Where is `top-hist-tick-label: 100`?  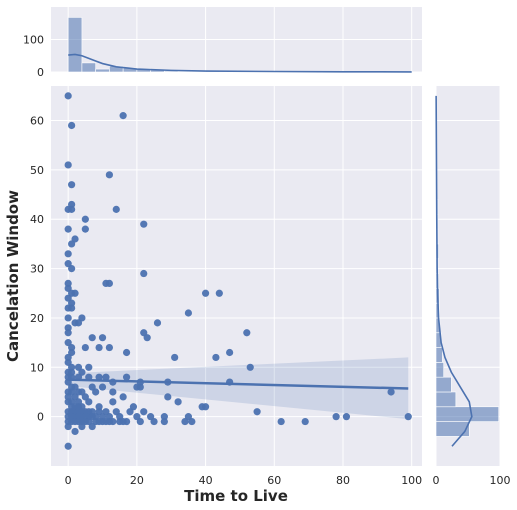 top-hist-tick-label: 100 is located at coordinates (33, 40).